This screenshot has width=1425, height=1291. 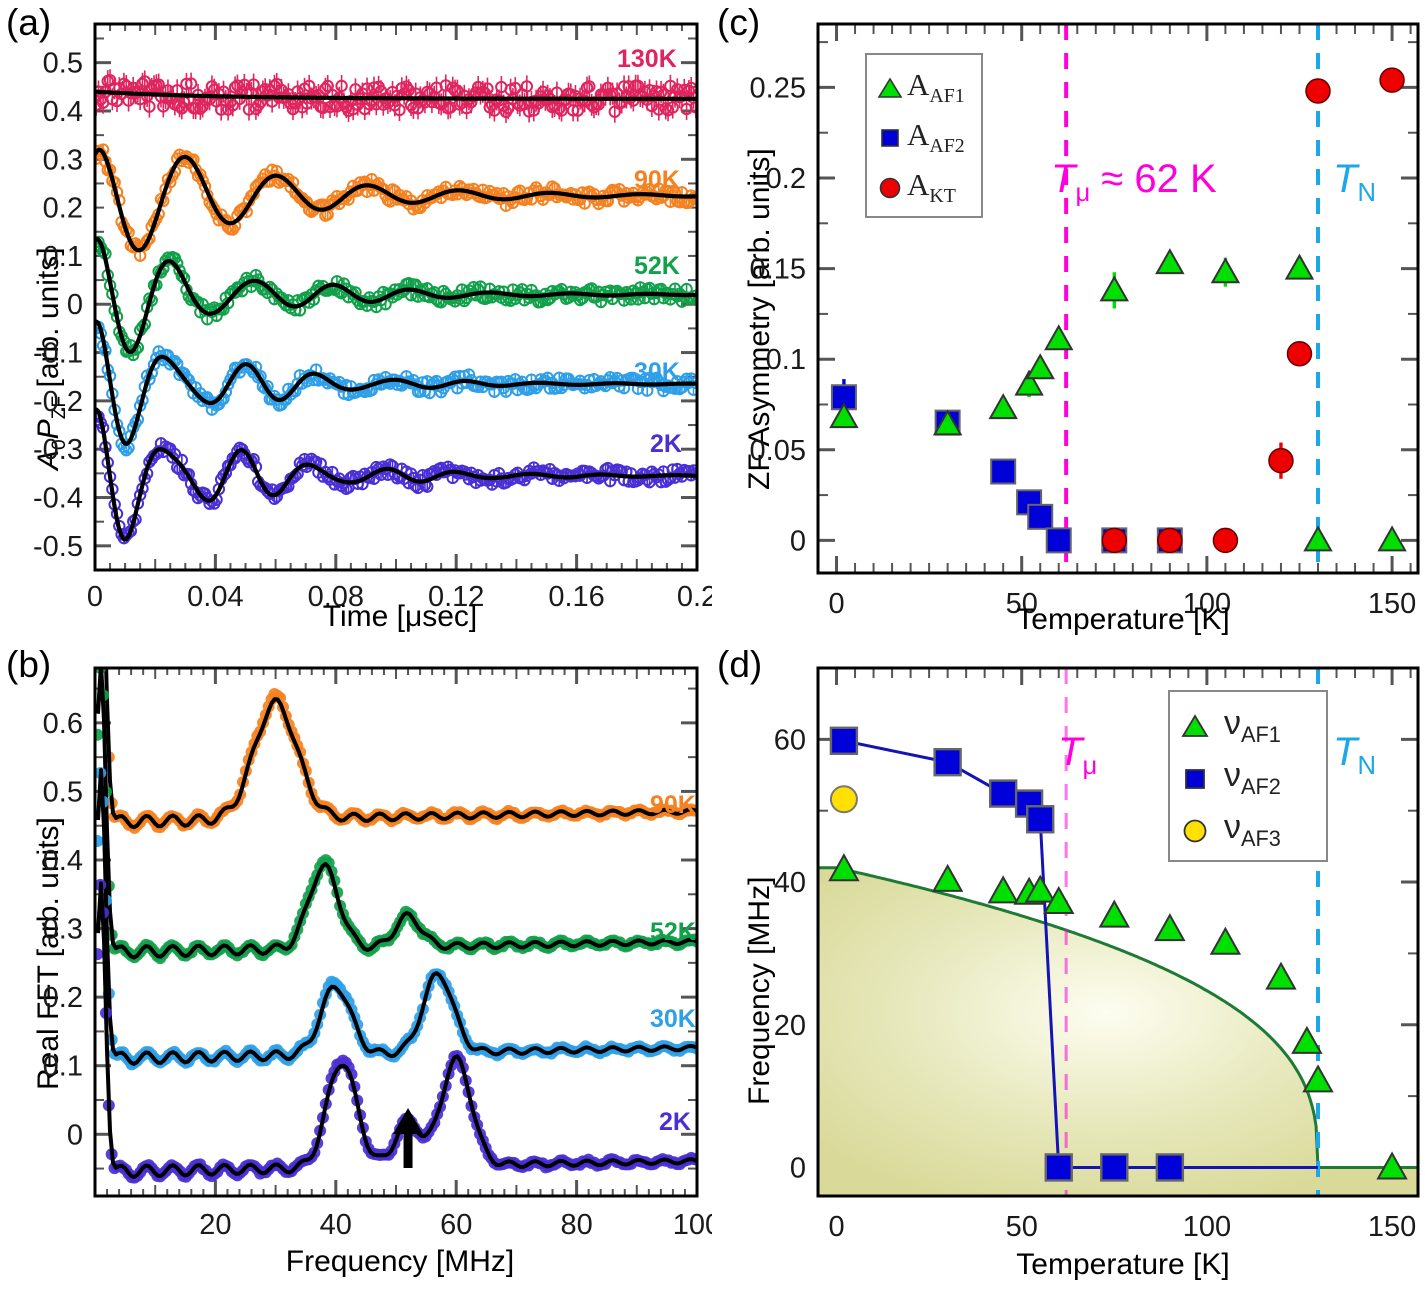 What do you see at coordinates (1252, 777) in the screenshot?
I see `legend-label-nu-AF2: νAF2` at bounding box center [1252, 777].